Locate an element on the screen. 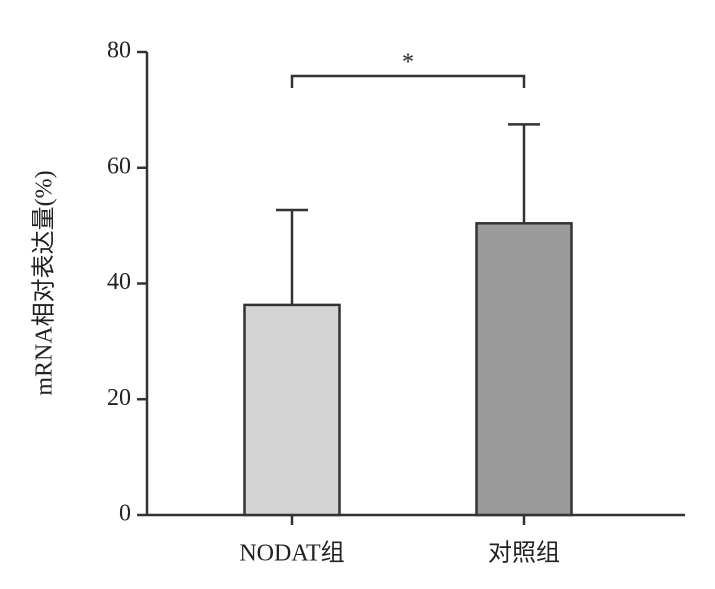  x-tick-label: 对照组 is located at coordinates (524, 553).